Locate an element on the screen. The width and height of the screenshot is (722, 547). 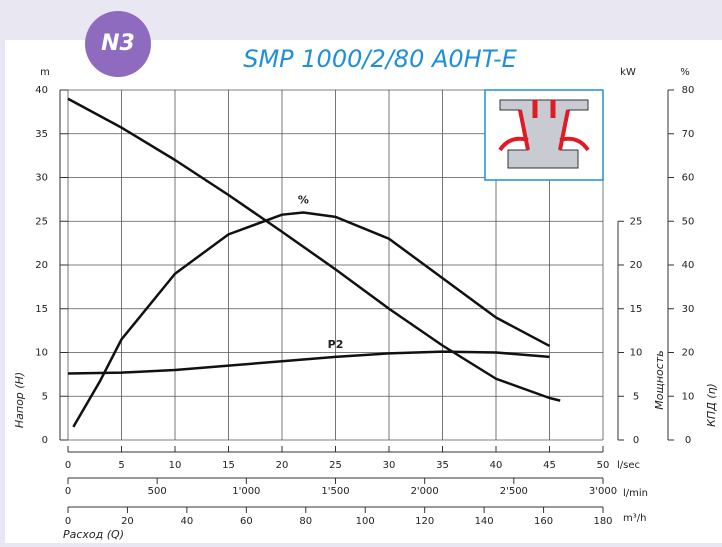
x-tick-label: 20 is located at coordinates (282, 465).